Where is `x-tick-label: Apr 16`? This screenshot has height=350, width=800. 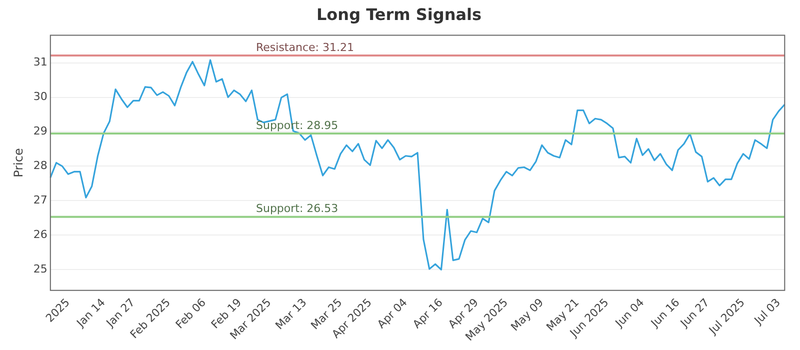
x-tick-label: Apr 16 is located at coordinates (428, 313).